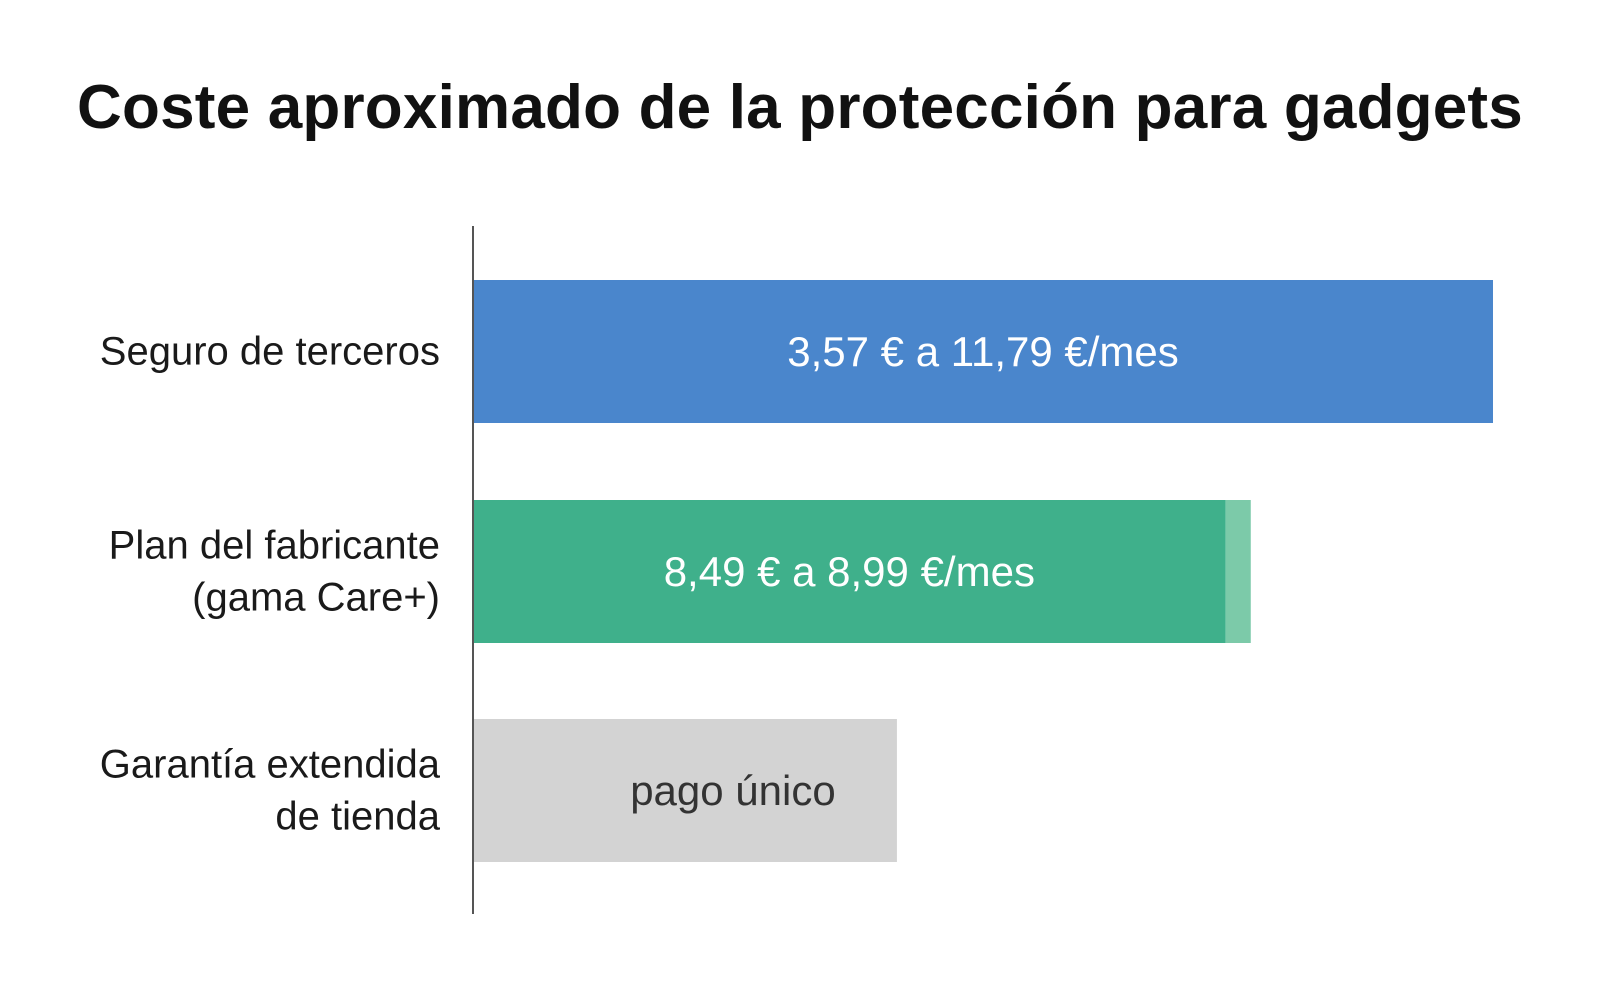 The image size is (1600, 1000). What do you see at coordinates (274, 546) in the screenshot?
I see `category-label-2-line-1: Plan del fabricante` at bounding box center [274, 546].